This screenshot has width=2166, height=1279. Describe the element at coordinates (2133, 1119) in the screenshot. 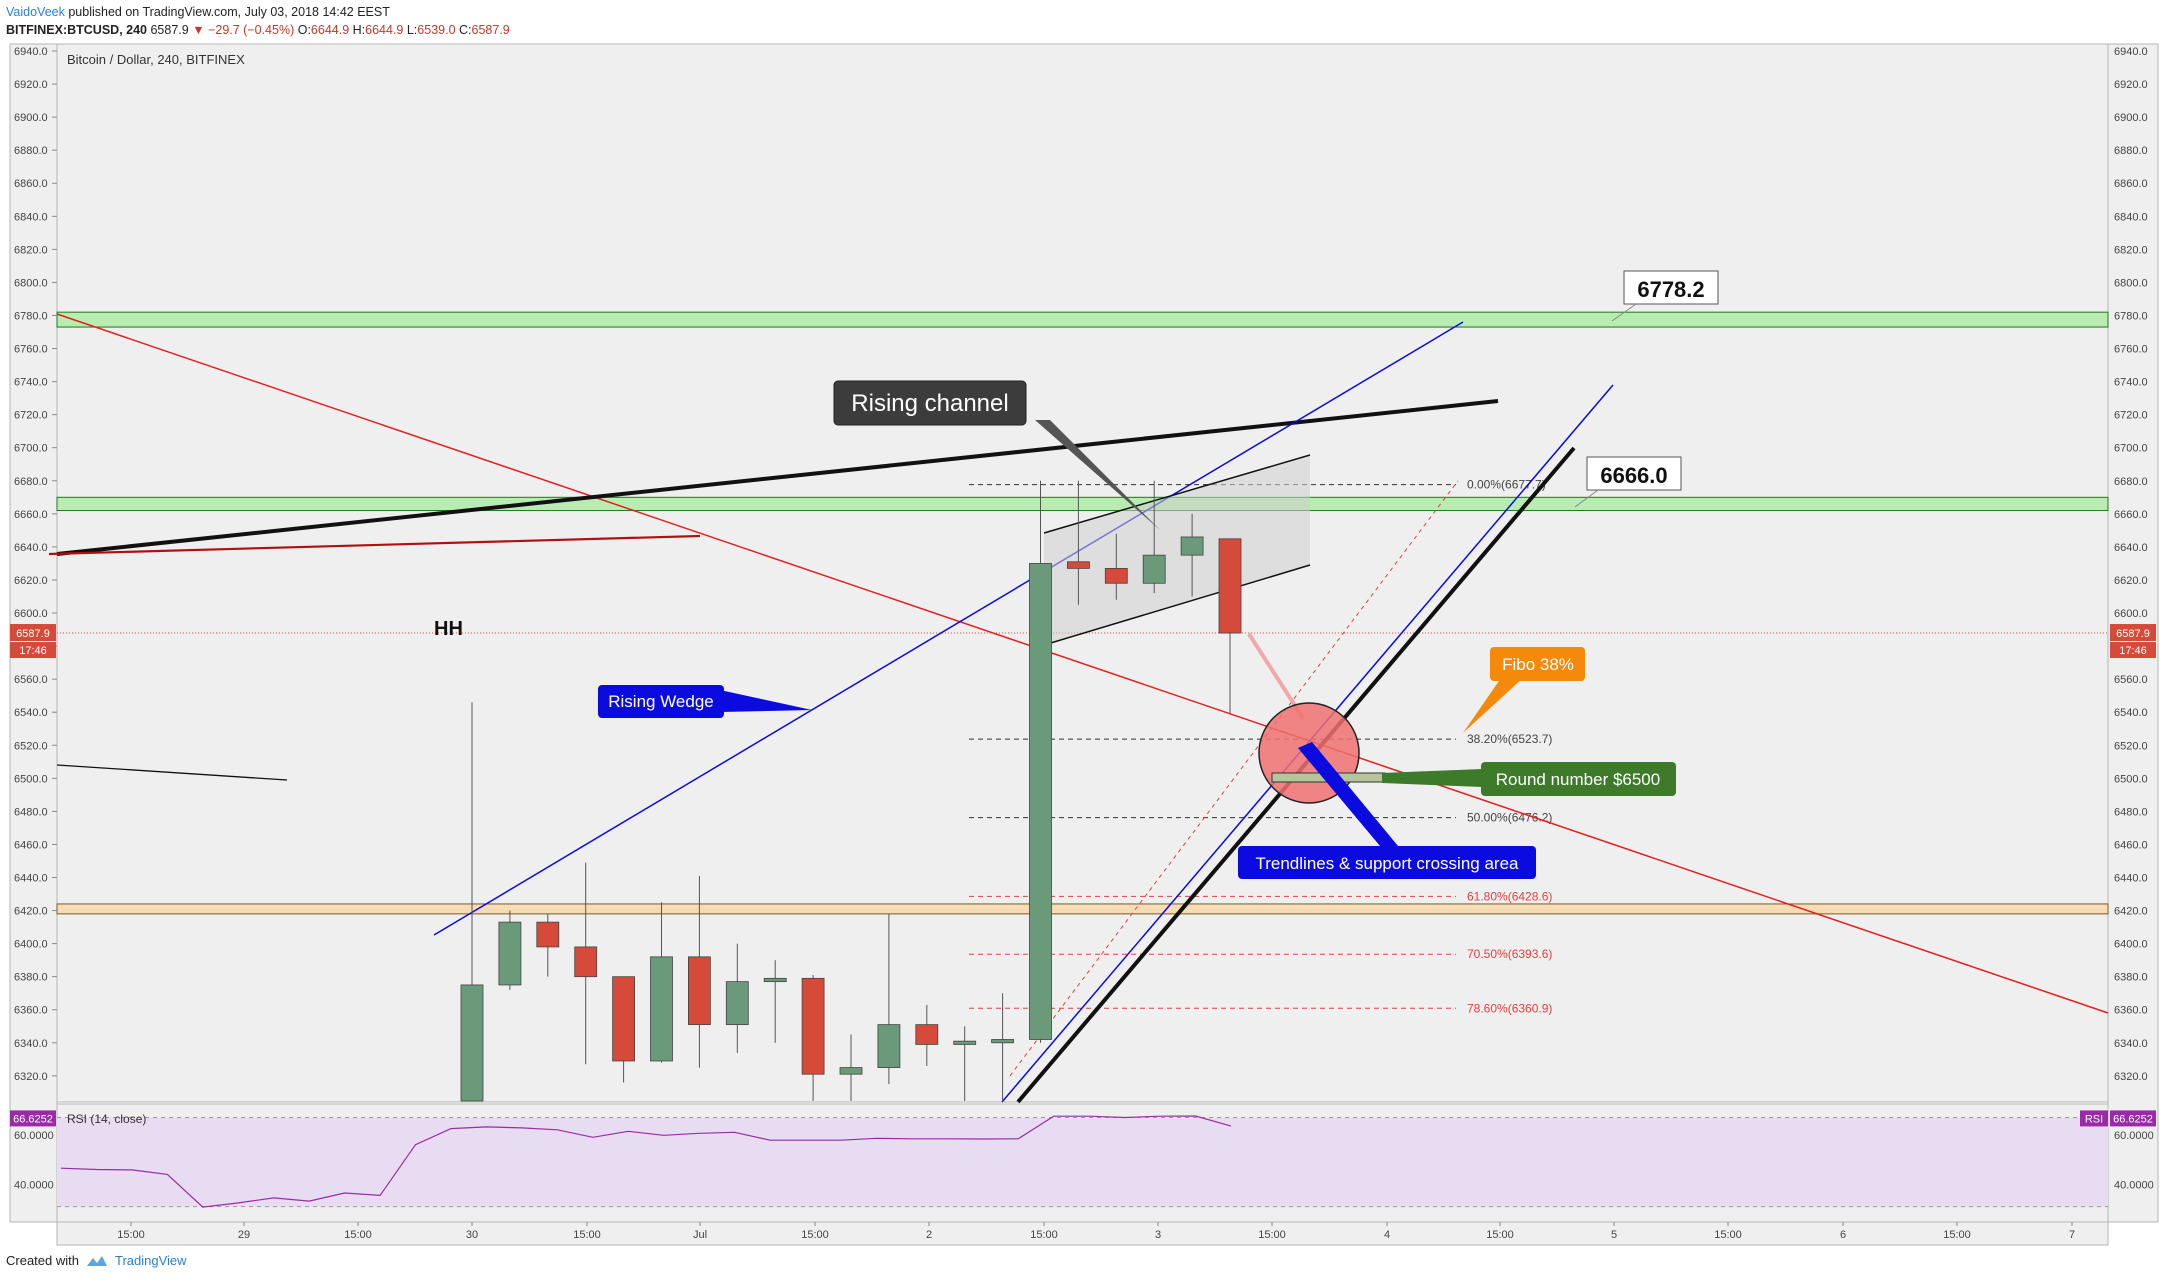

I see `rsi-last-value-right: 66.6252` at that location.